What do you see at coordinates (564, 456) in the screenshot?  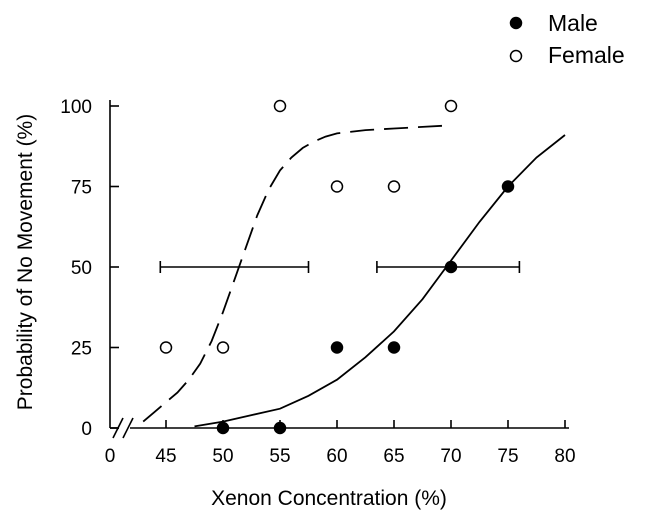 I see `x-tick-label-8: 80` at bounding box center [564, 456].